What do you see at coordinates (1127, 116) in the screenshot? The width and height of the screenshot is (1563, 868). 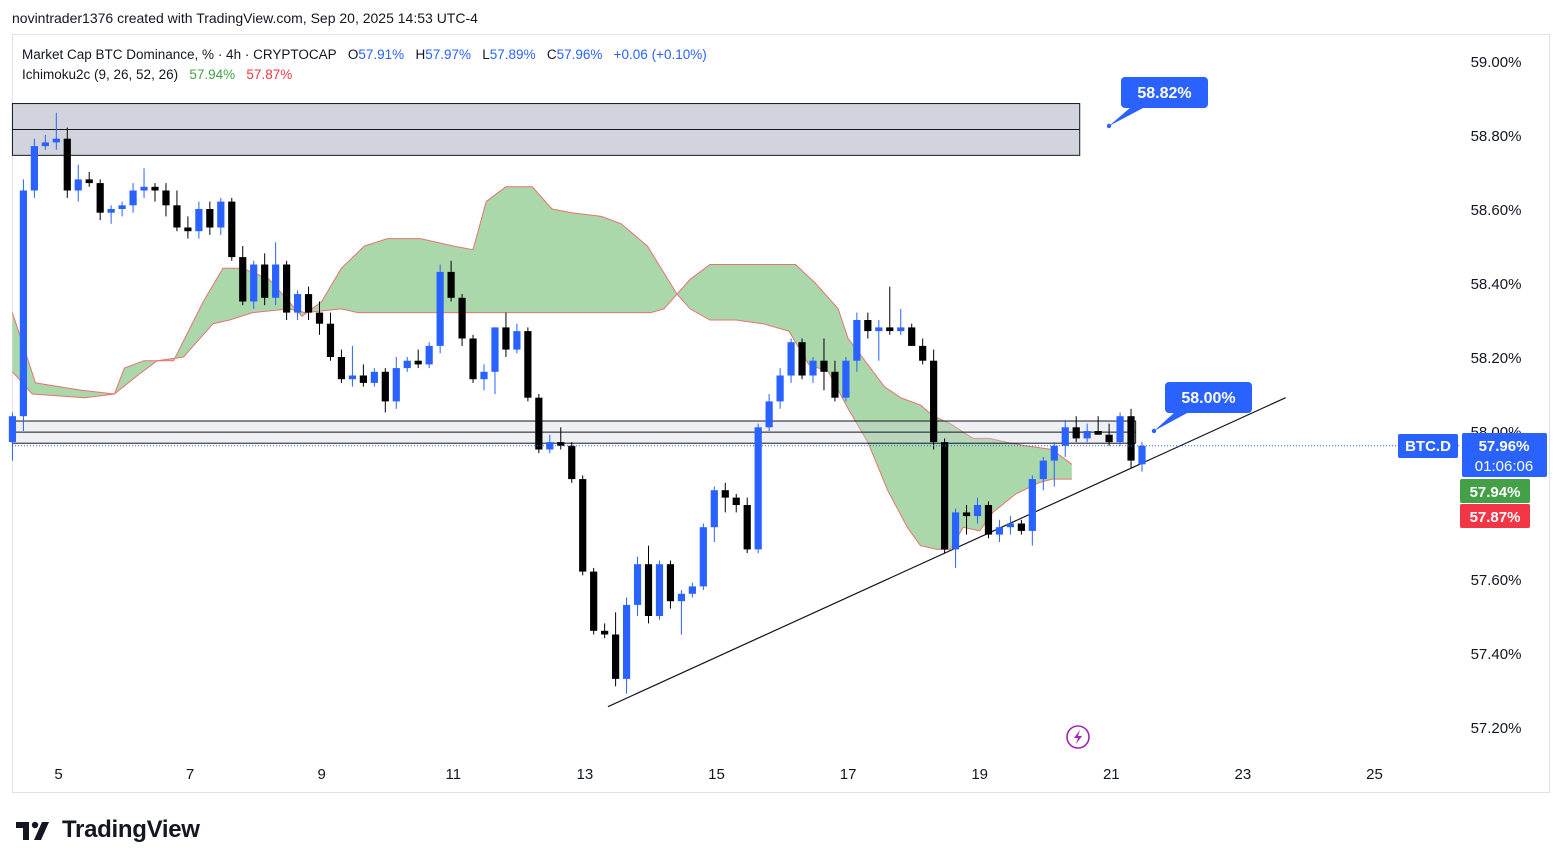 I see `callout-pointer` at bounding box center [1127, 116].